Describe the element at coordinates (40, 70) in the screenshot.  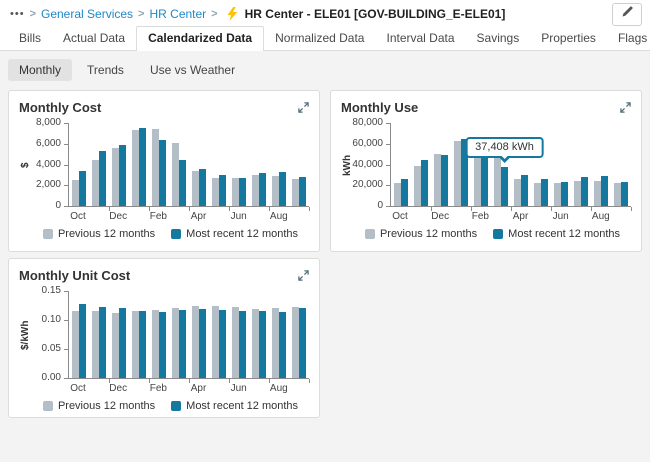
I see `subtab-monthly: Monthly` at that location.